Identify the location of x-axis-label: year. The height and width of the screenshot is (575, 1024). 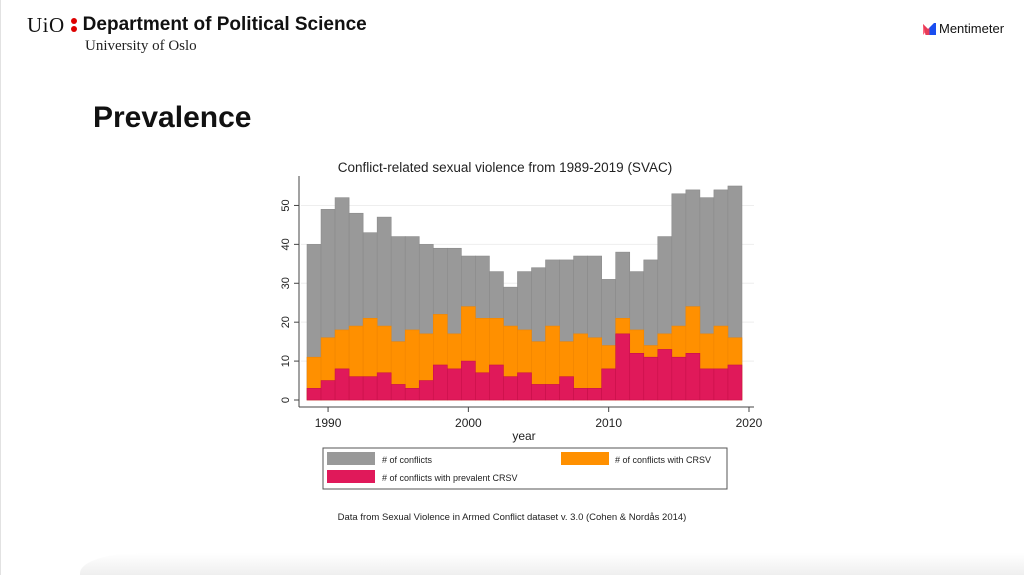
(523, 436).